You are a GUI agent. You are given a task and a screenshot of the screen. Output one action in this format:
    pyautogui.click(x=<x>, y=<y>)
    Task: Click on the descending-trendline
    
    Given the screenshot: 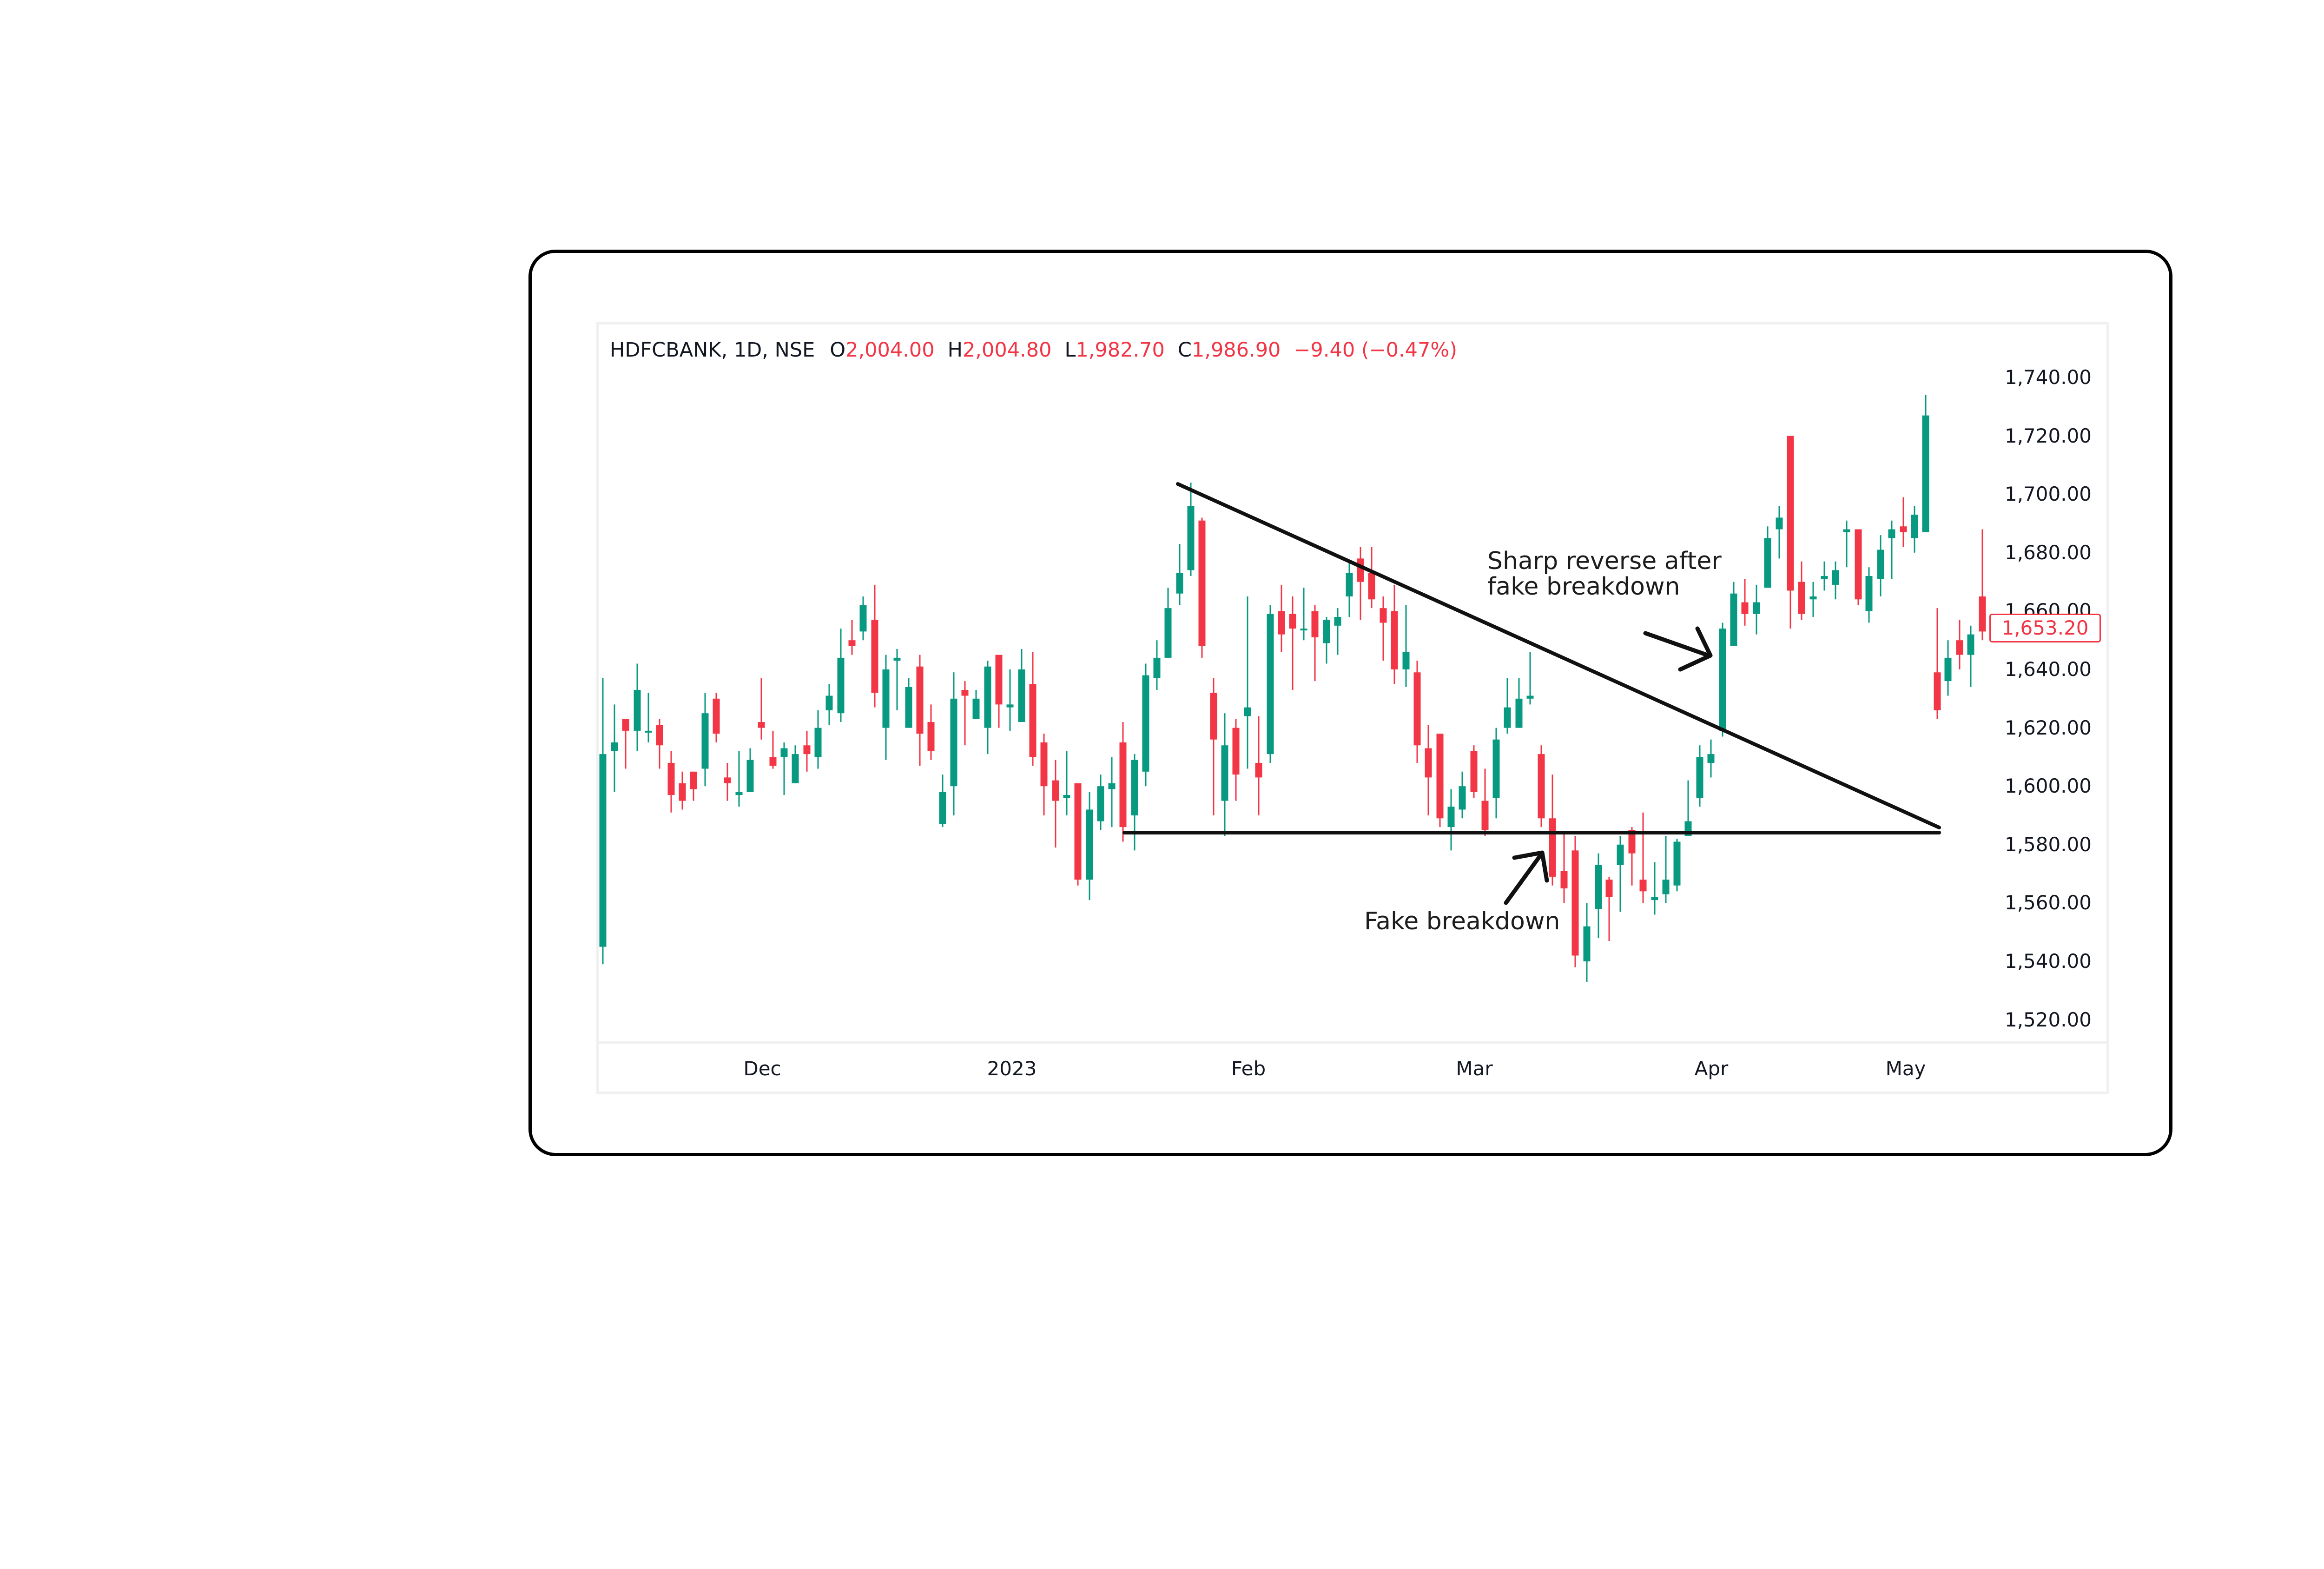 What is the action you would take?
    pyautogui.click(x=1558, y=655)
    